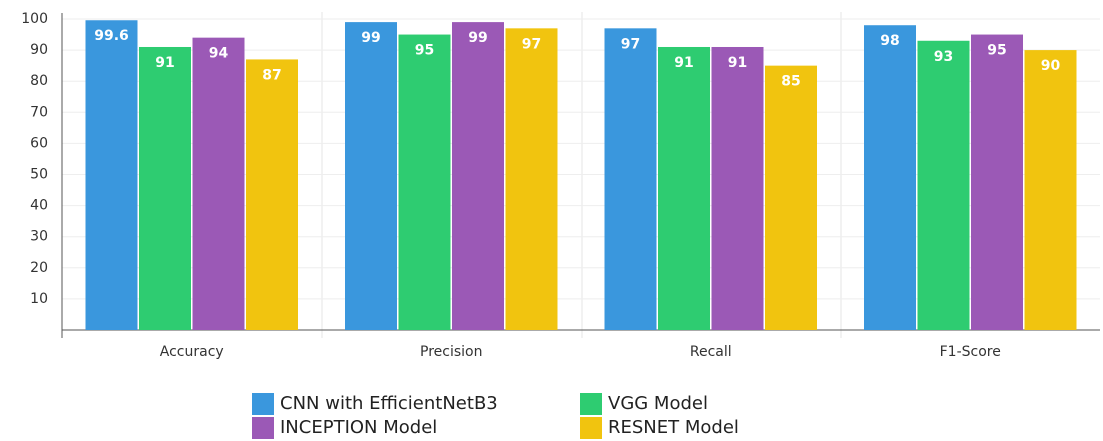 The width and height of the screenshot is (1103, 441). I want to click on legend-label: CNN with EfficientNetB3, so click(389, 403).